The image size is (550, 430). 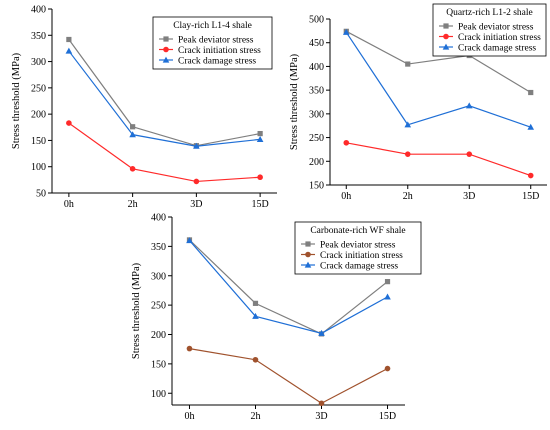 I want to click on legend-title: Clay-rich L1-4 shale, so click(x=212, y=26).